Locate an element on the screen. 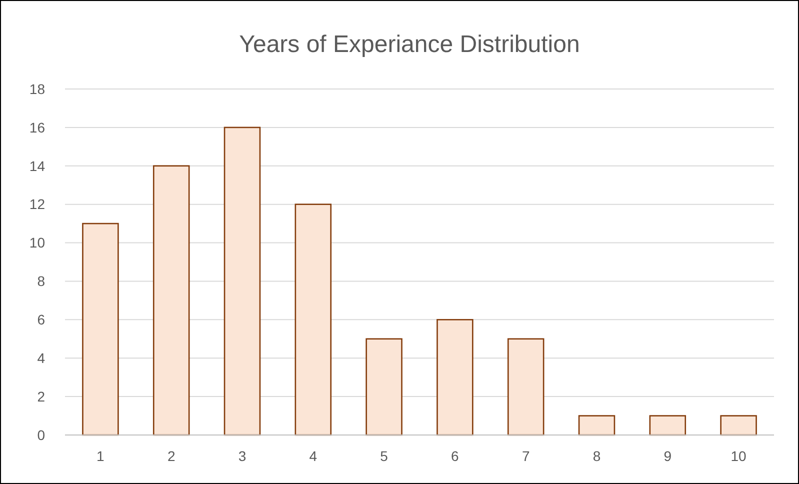 Image resolution: width=799 pixels, height=484 pixels. x-tick-label: 5 is located at coordinates (384, 456).